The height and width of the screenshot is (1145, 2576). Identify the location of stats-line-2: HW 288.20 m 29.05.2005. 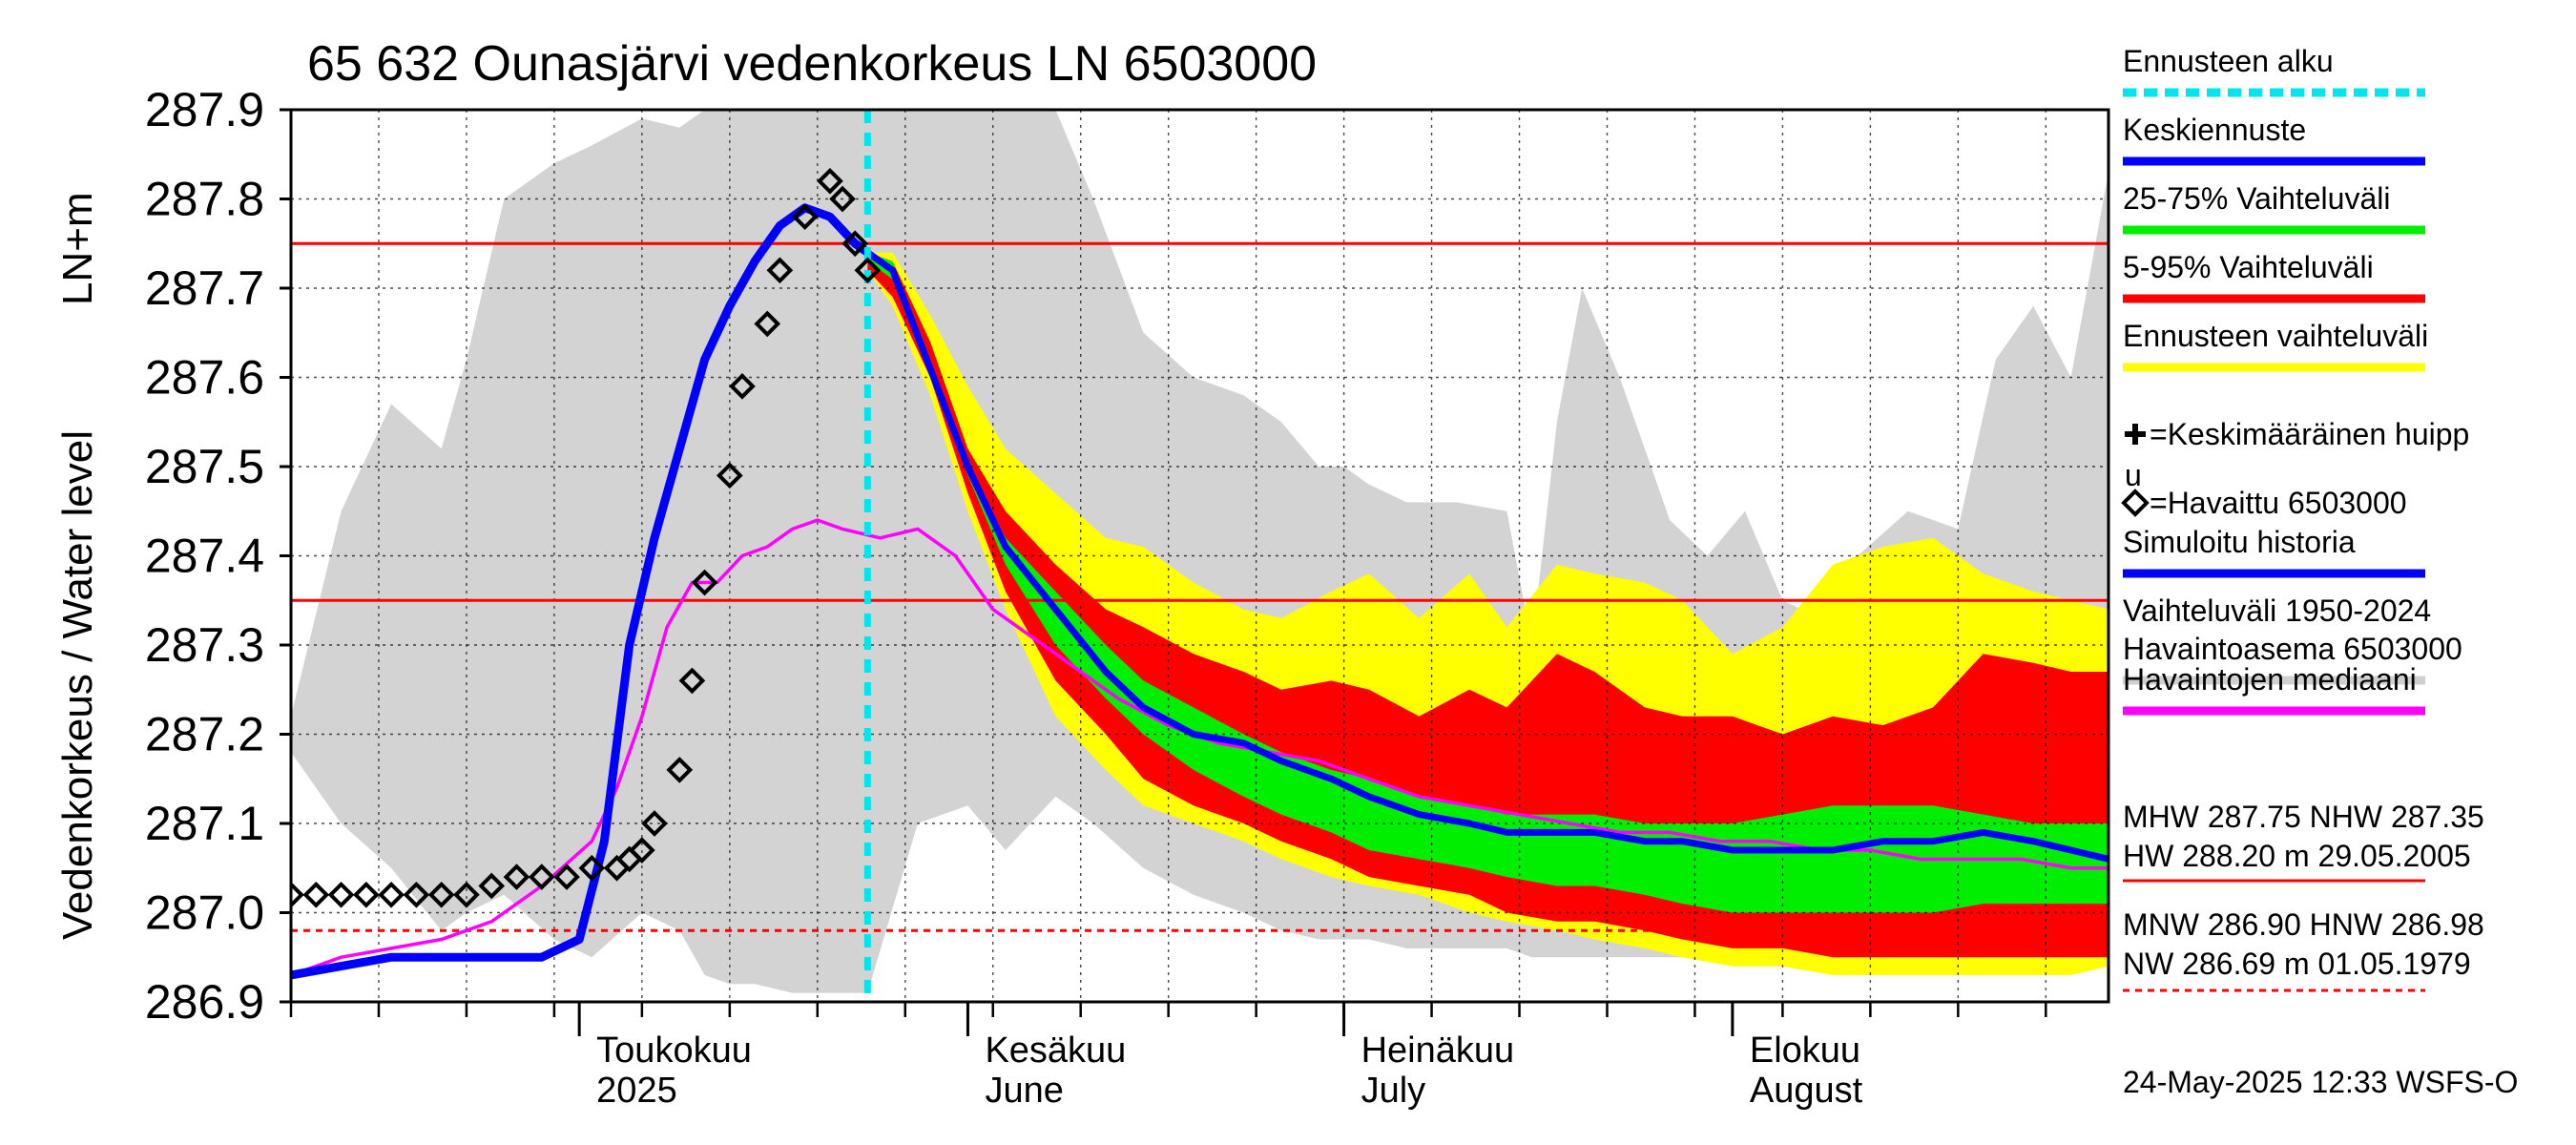
(2297, 856).